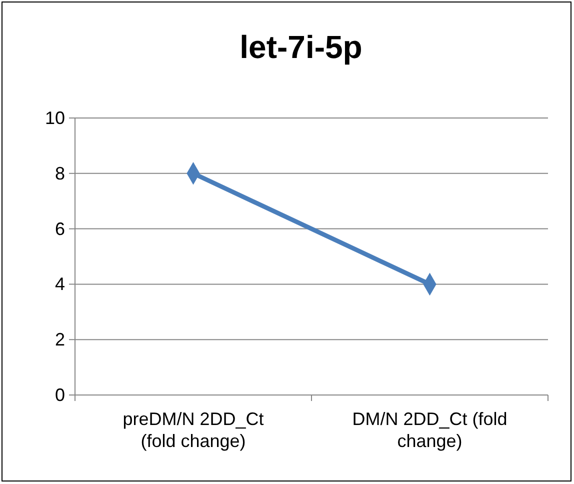  What do you see at coordinates (59, 228) in the screenshot?
I see `y-tick-label: 6` at bounding box center [59, 228].